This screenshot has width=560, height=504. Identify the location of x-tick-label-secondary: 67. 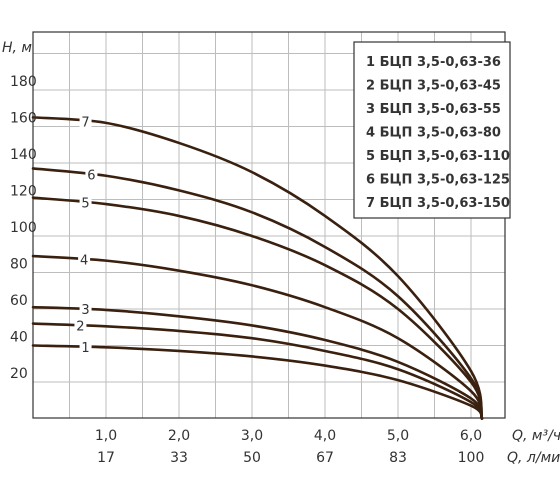
(325, 458).